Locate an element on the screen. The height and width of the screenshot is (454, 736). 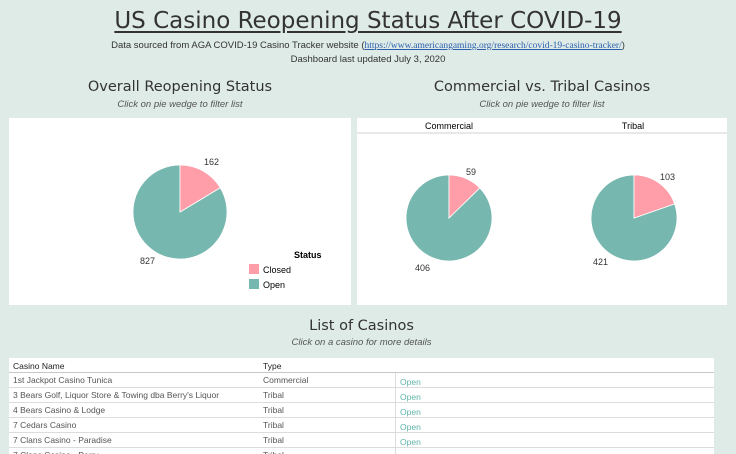
table-row: 7 Clans Casino - Perry Tribal Open is located at coordinates (361, 451).